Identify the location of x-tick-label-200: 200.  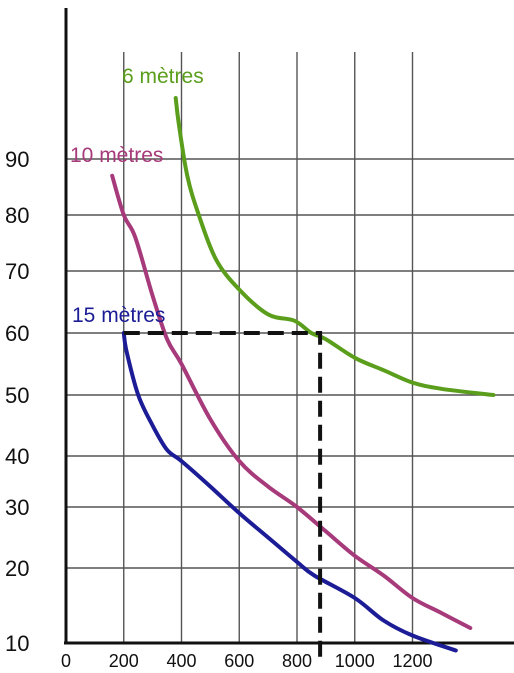
(124, 661).